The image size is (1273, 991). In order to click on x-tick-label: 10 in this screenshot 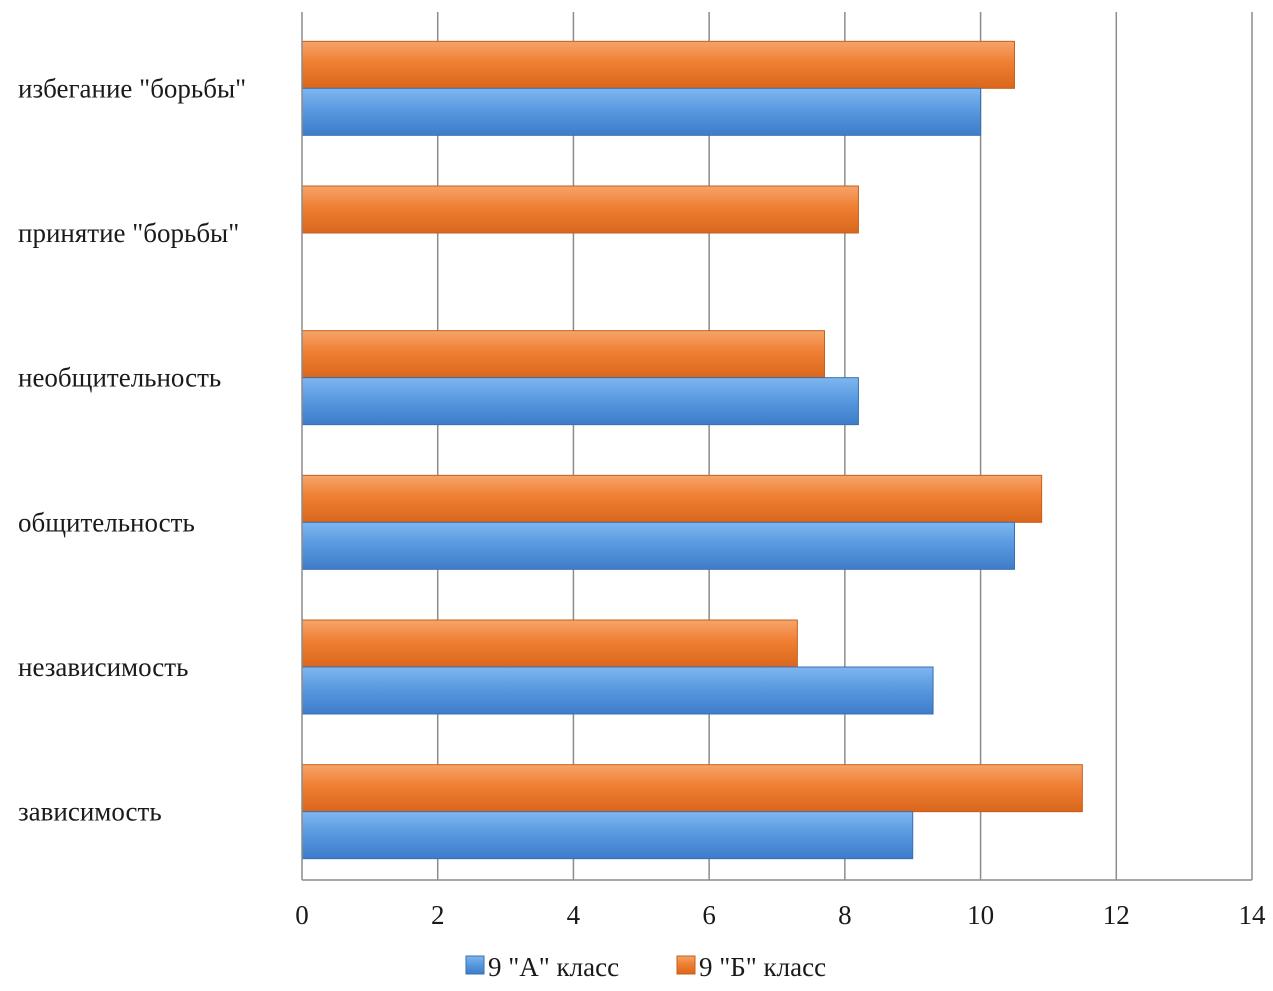, I will do `click(980, 915)`.